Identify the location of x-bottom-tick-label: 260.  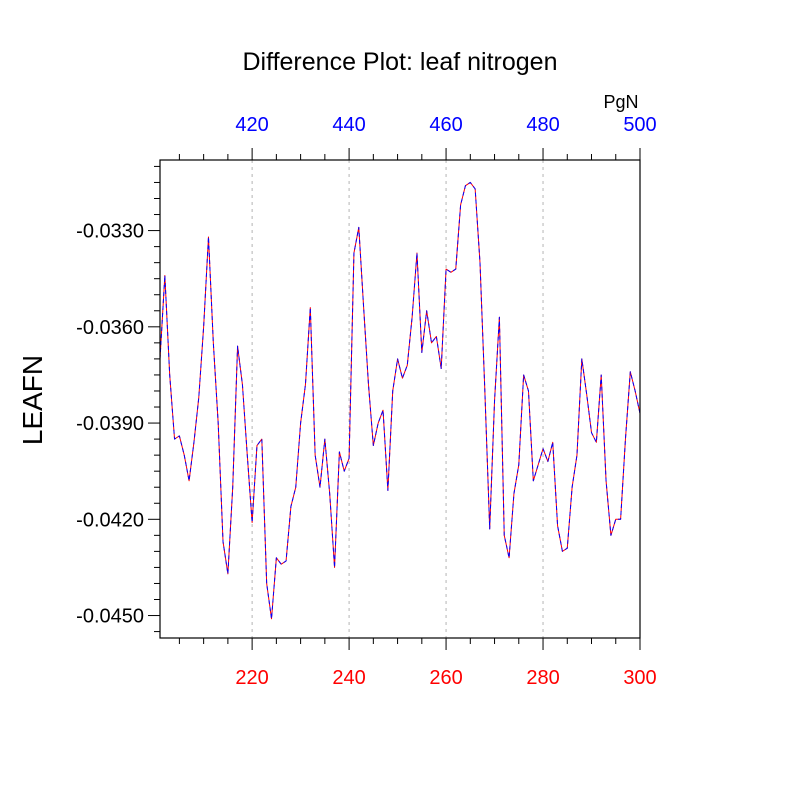
(445, 678).